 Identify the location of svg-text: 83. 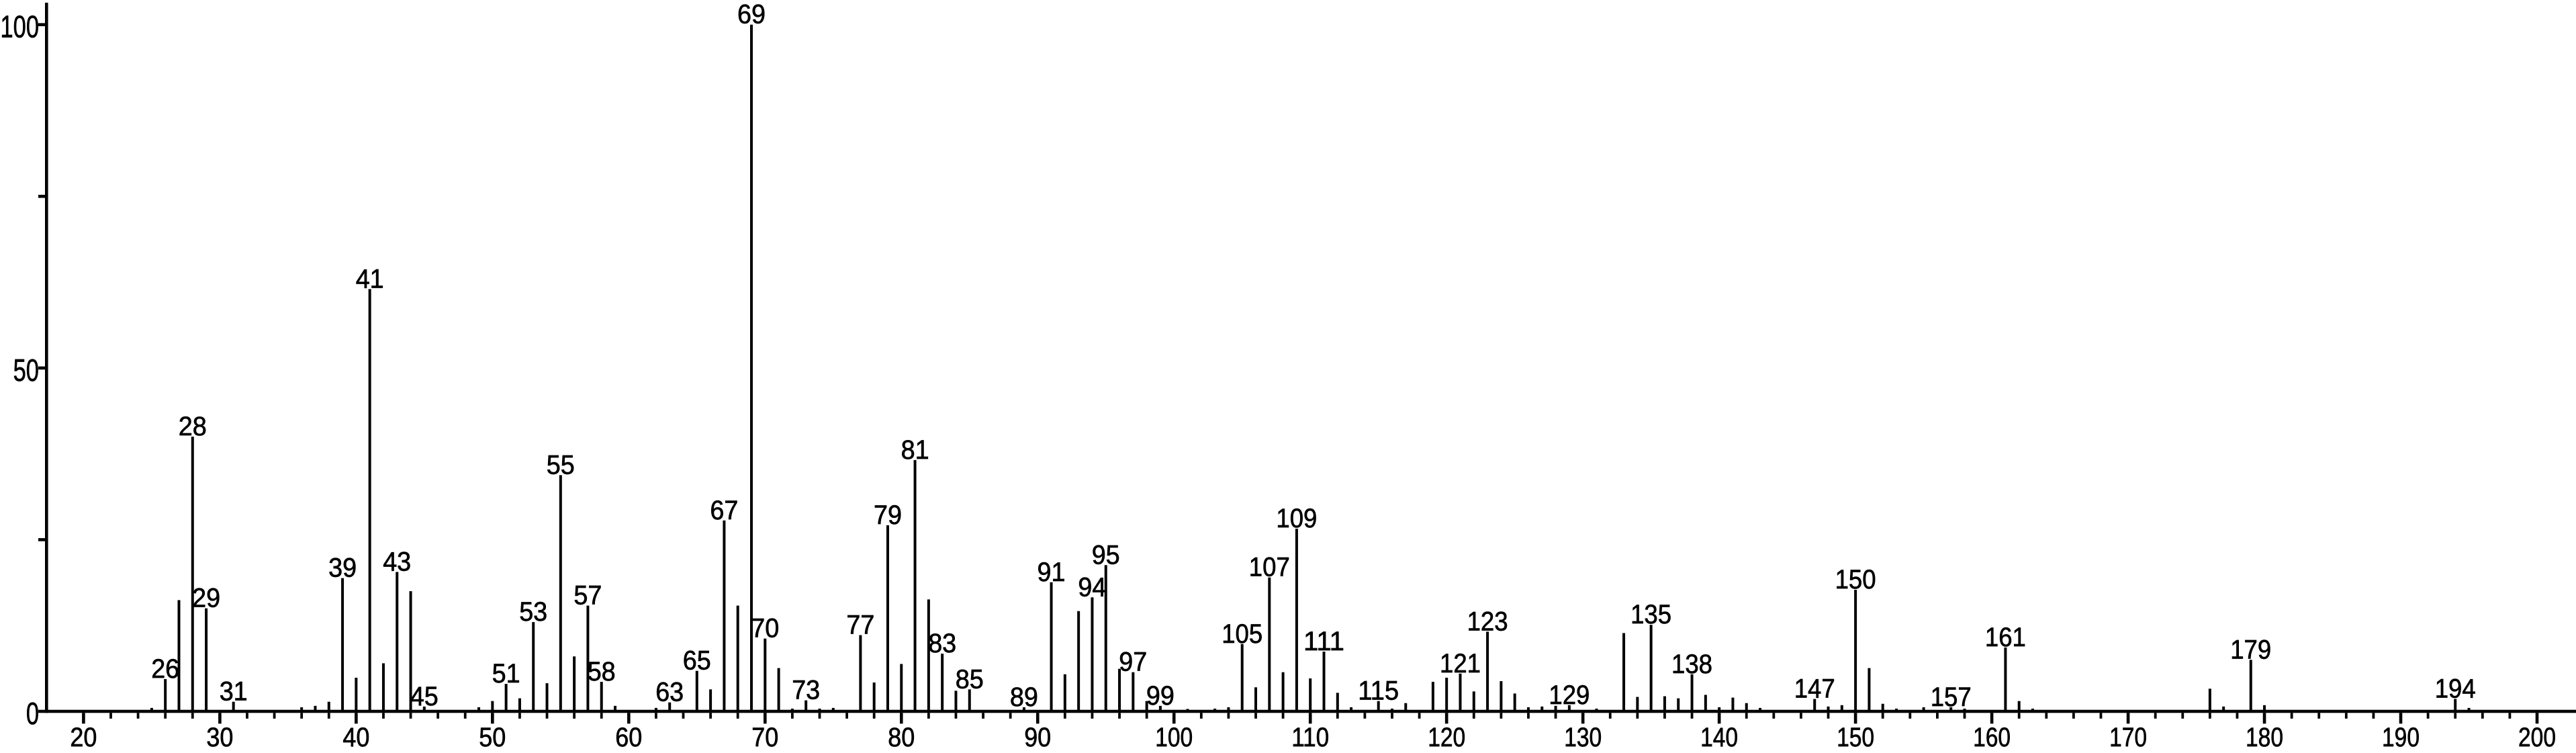
(942, 643).